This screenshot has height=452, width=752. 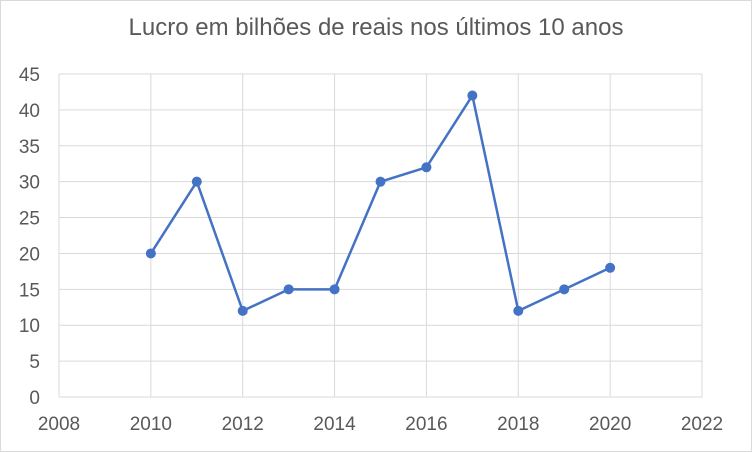 I want to click on y-tick-label: 5, so click(x=34, y=362).